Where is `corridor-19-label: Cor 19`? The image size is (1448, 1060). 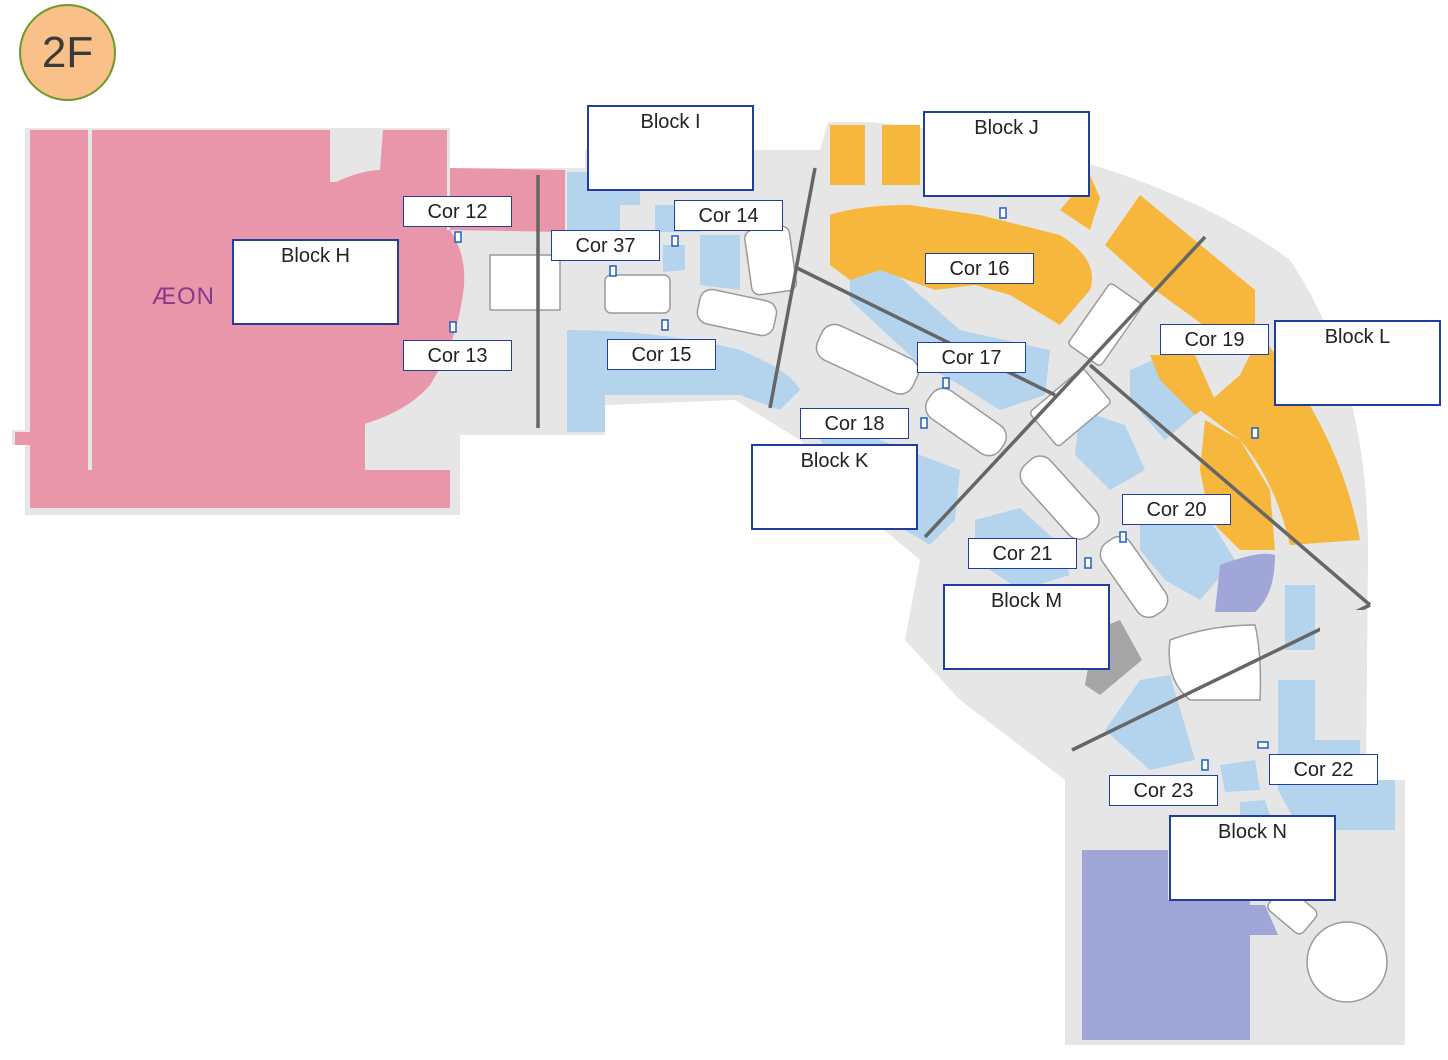
corridor-19-label: Cor 19 is located at coordinates (1214, 339).